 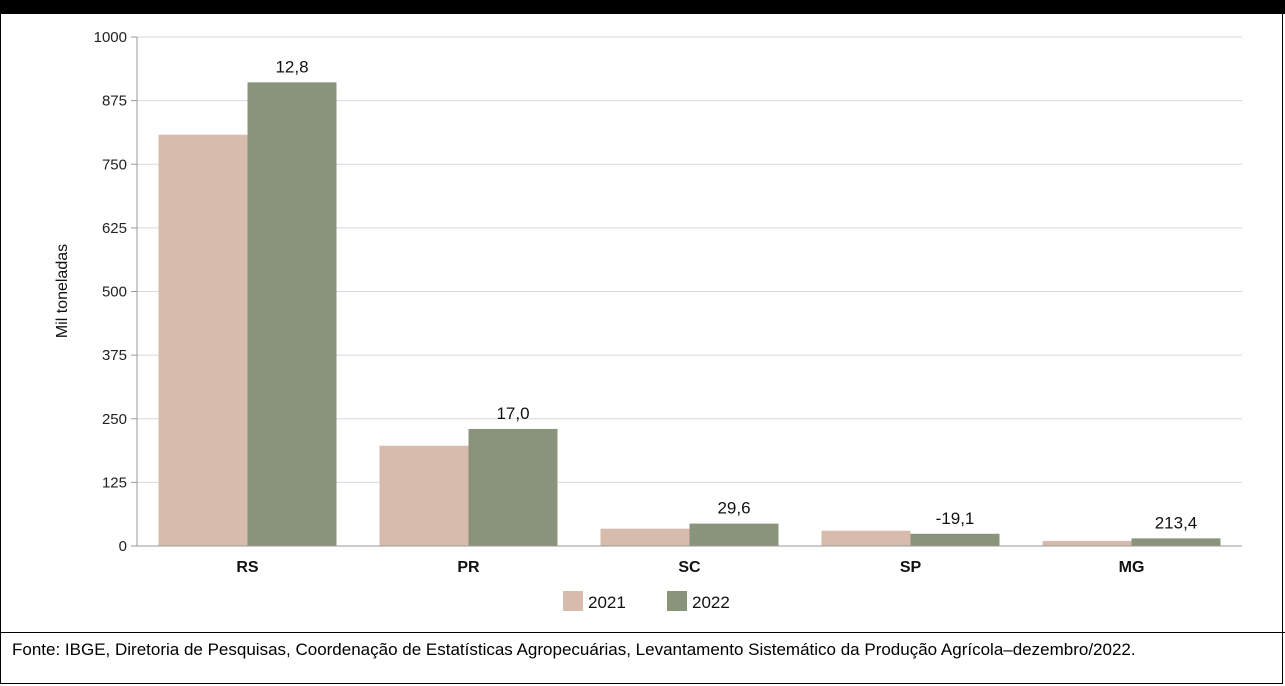 I want to click on y-tick-label: 500, so click(x=114, y=292).